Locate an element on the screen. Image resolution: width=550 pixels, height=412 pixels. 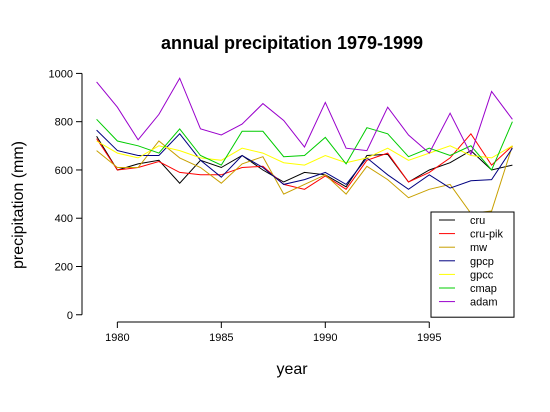
x-tick-label: 1985 is located at coordinates (221, 338).